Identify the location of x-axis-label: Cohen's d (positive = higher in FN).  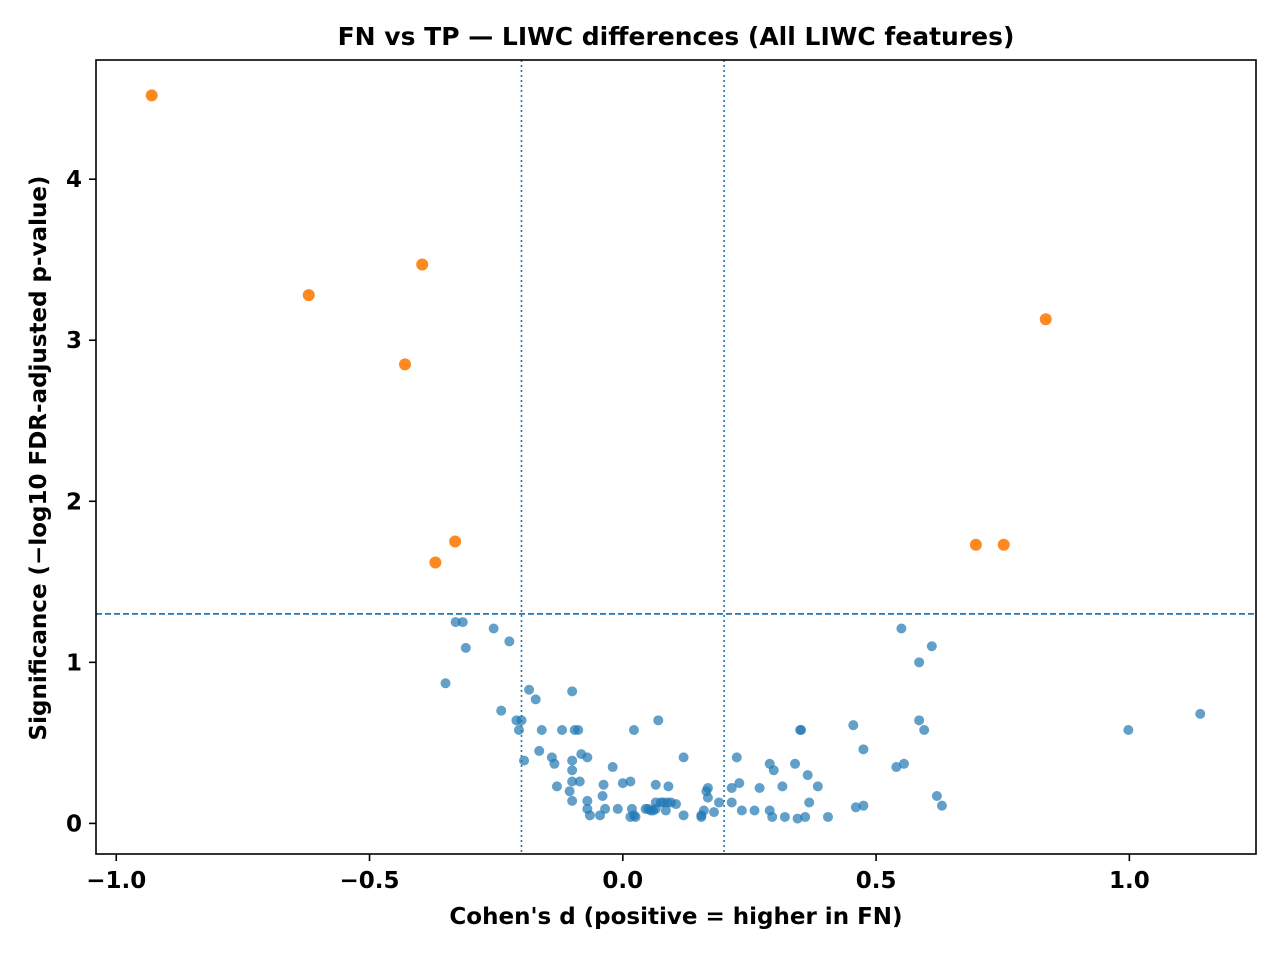
(675, 917).